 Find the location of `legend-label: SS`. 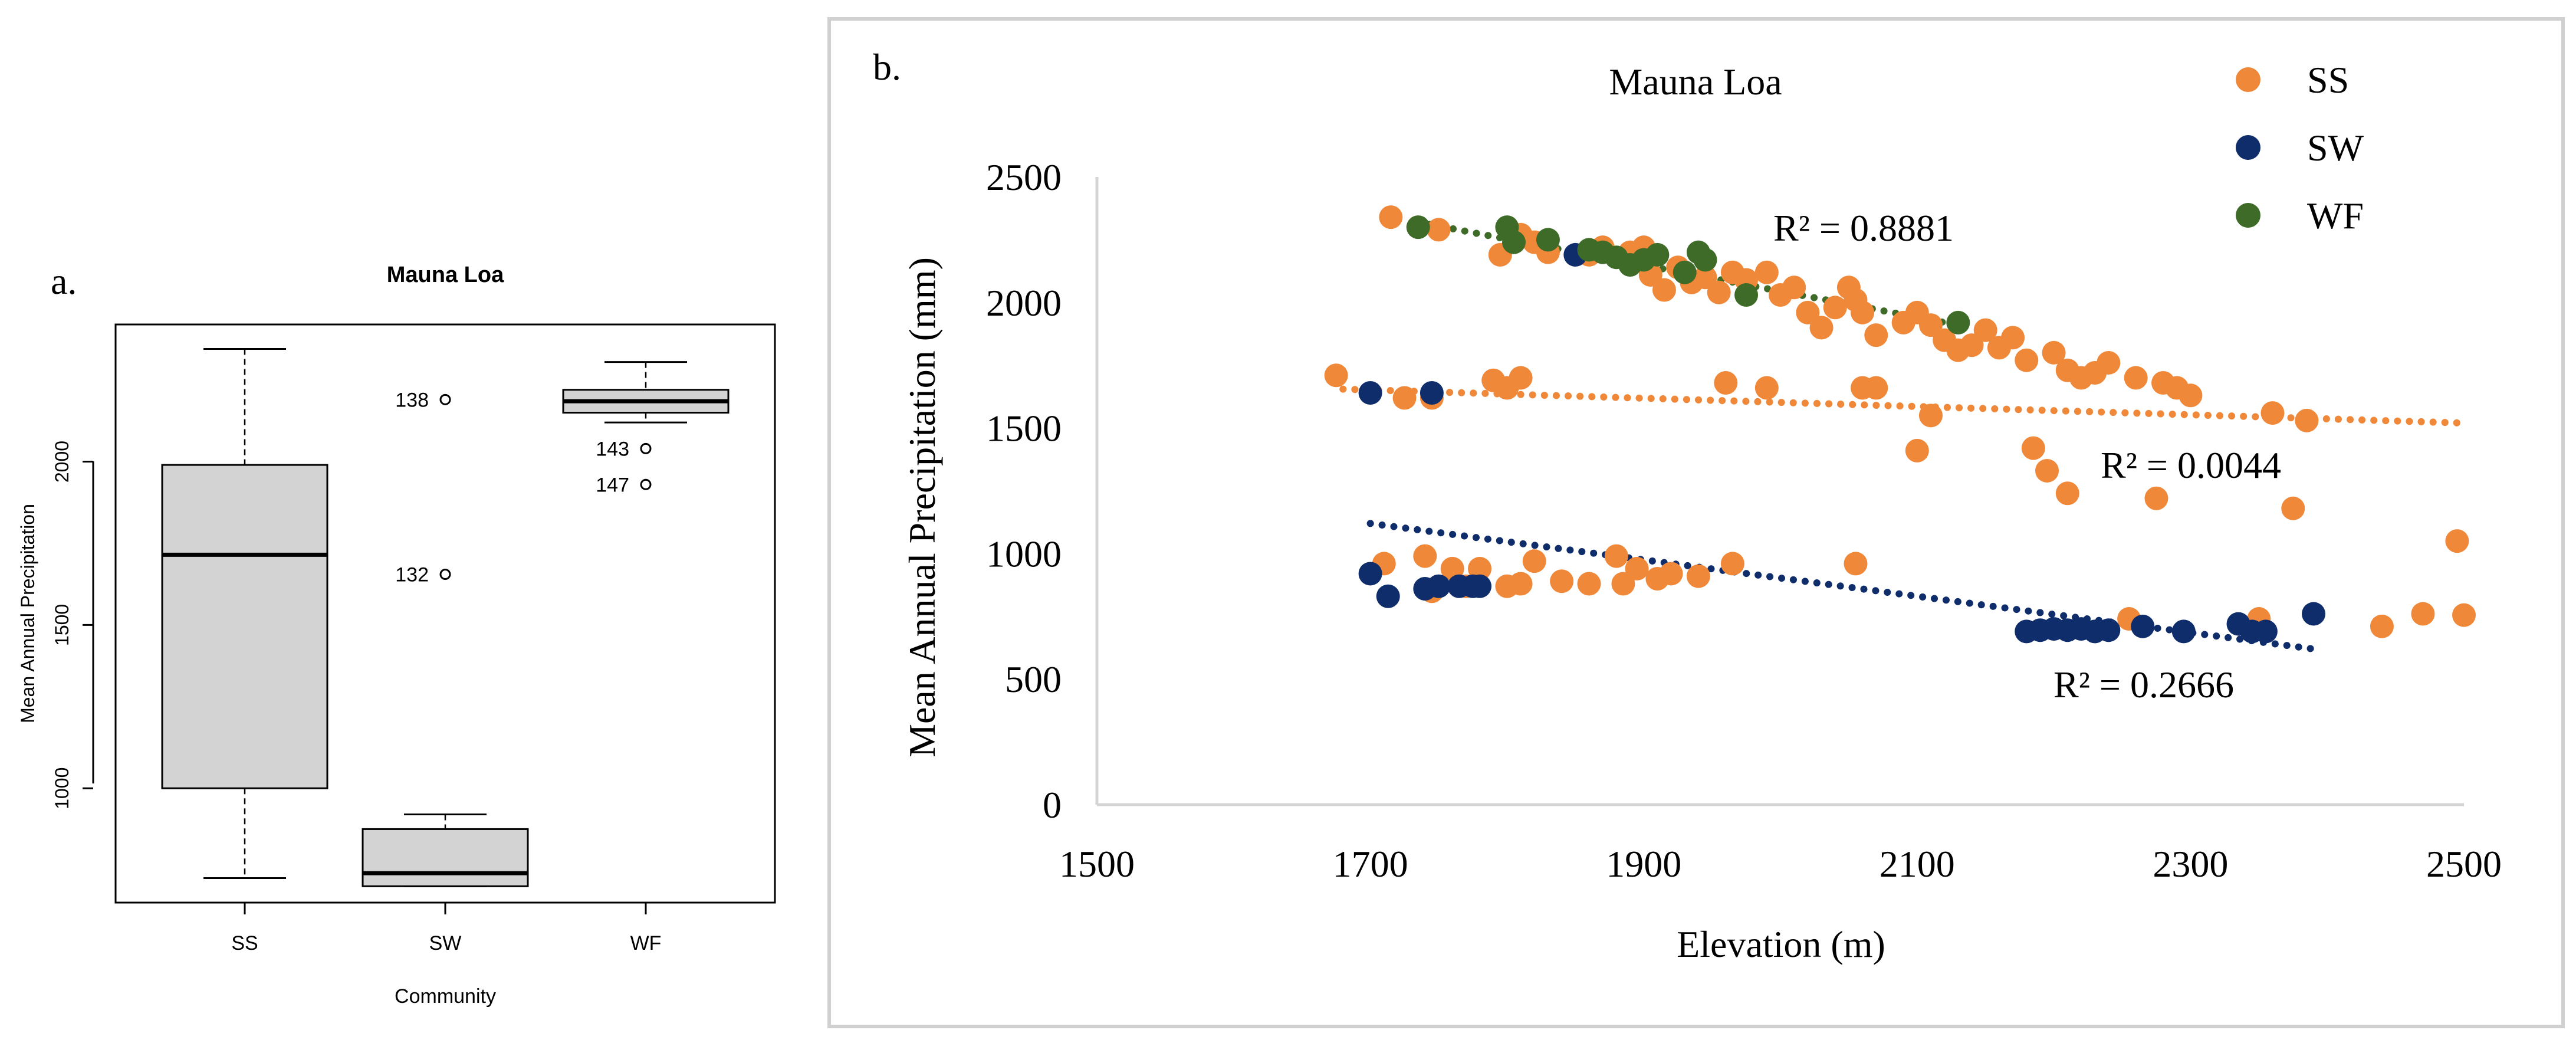

legend-label: SS is located at coordinates (2328, 80).